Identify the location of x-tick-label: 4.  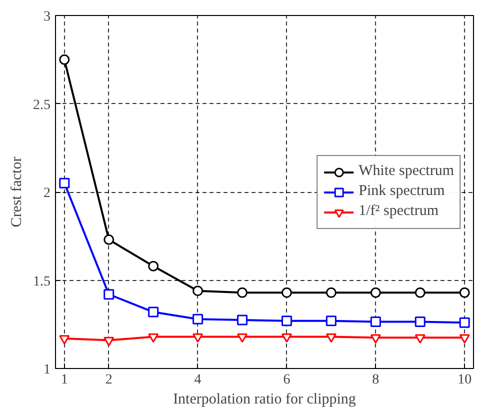
(198, 380).